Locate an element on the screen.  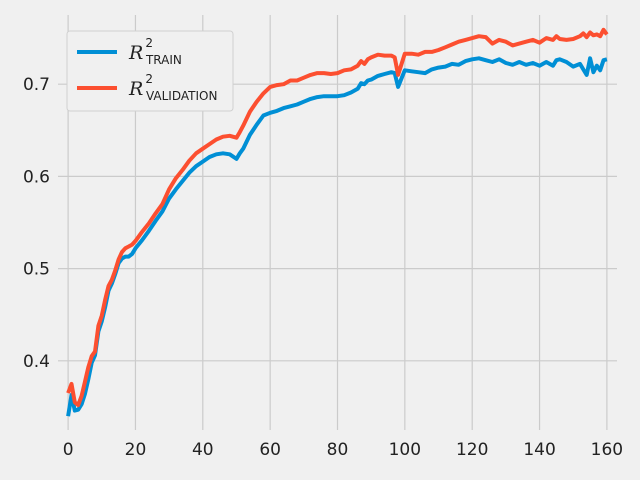
y-tick-label-0: 0.4 is located at coordinates (36, 362).